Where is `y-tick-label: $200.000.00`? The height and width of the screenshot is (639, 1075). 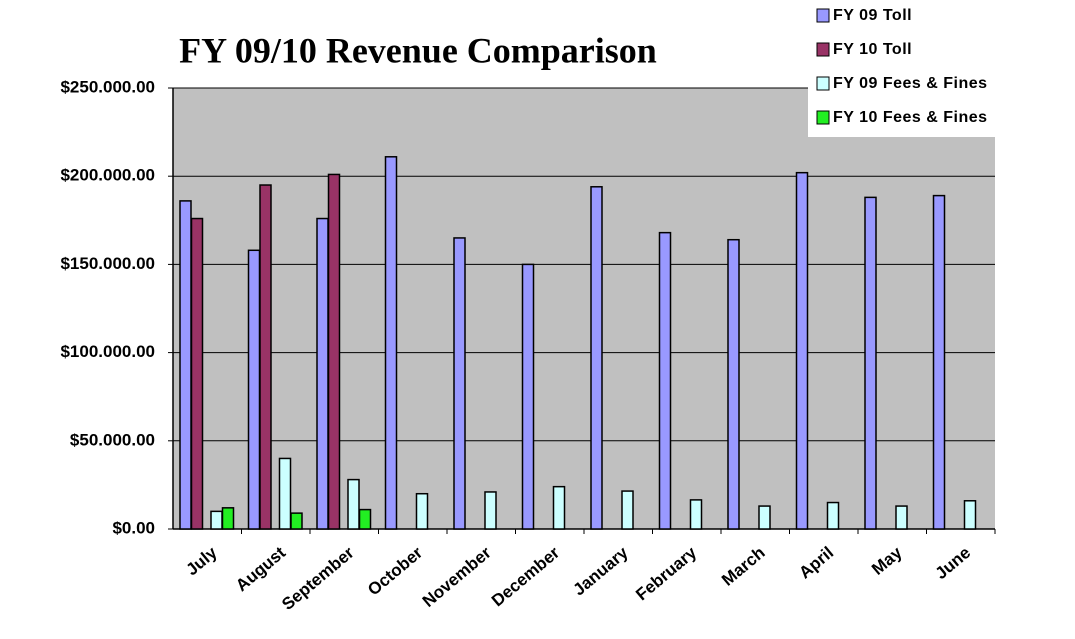 y-tick-label: $200.000.00 is located at coordinates (107, 175).